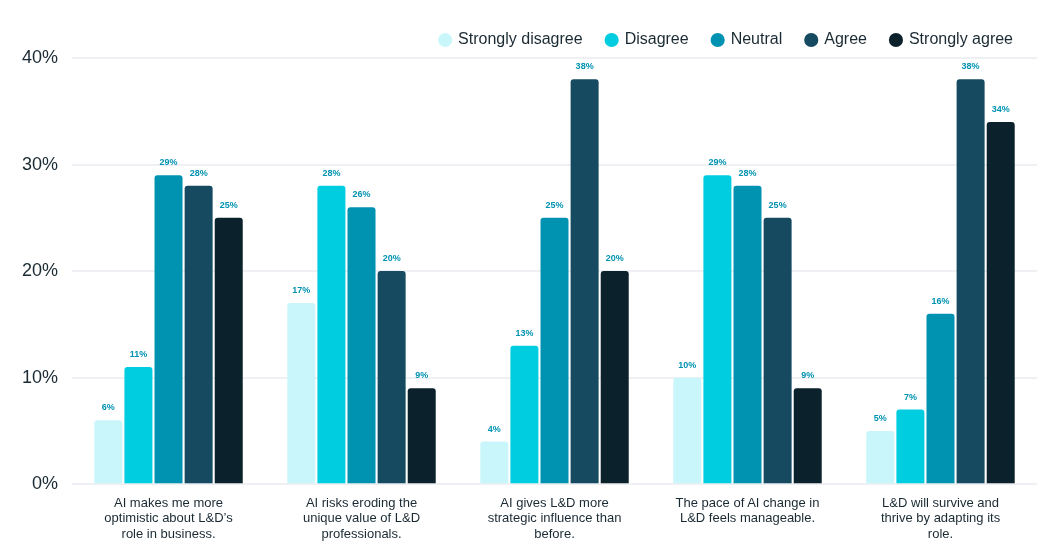 The height and width of the screenshot is (553, 1055). Describe the element at coordinates (169, 517) in the screenshot. I see `x-tick-label: AI makes me more optimistic about L&D’s role in business.` at that location.